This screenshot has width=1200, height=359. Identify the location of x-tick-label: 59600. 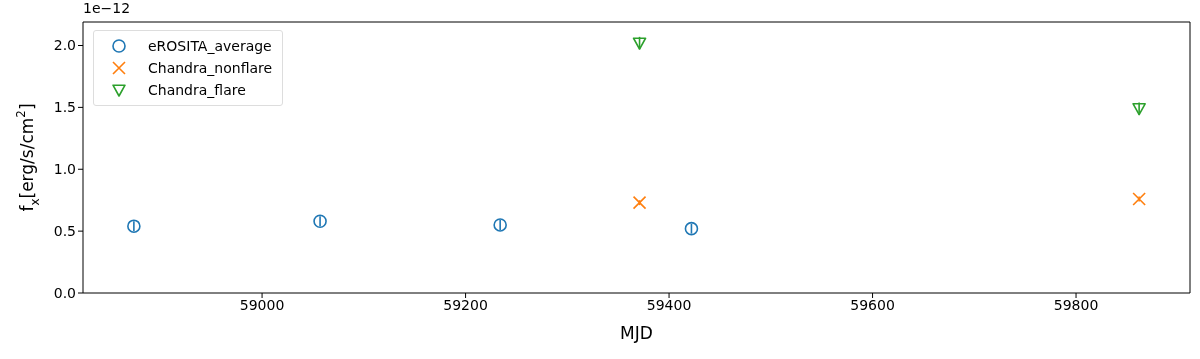
(872, 304).